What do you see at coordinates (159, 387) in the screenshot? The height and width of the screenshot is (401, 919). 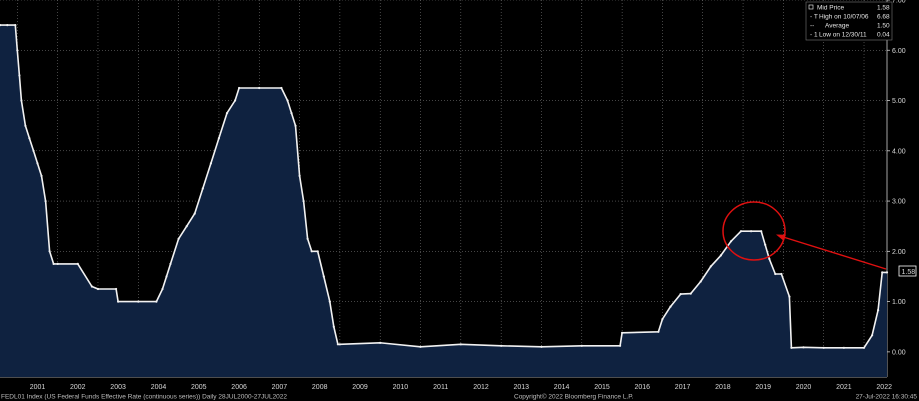 I see `x-tick-label-2004: 2004` at bounding box center [159, 387].